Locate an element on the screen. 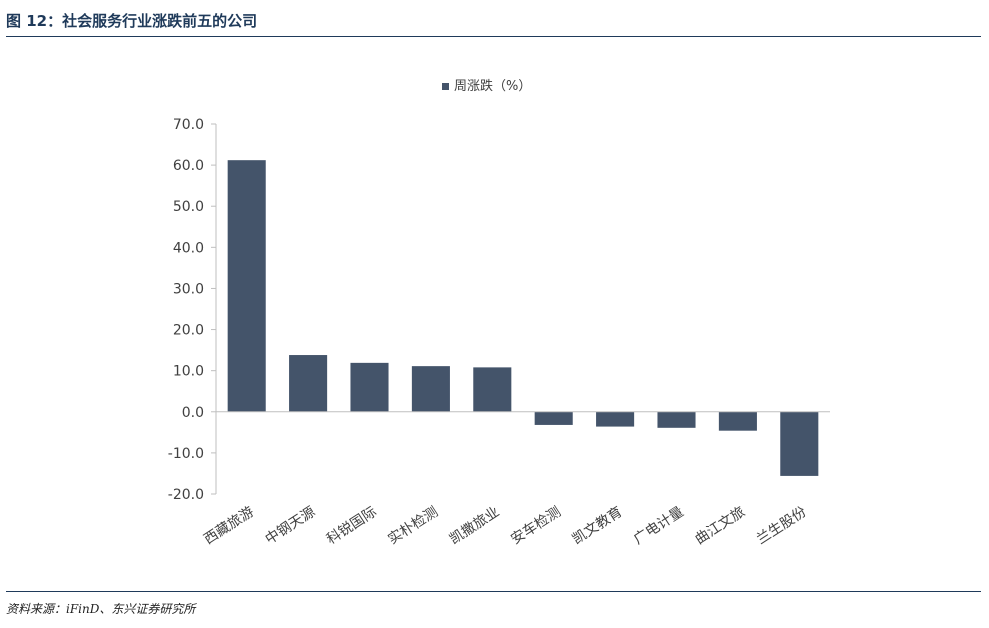 This screenshot has width=989, height=628. y-tick-label: 70.0 is located at coordinates (188, 125).